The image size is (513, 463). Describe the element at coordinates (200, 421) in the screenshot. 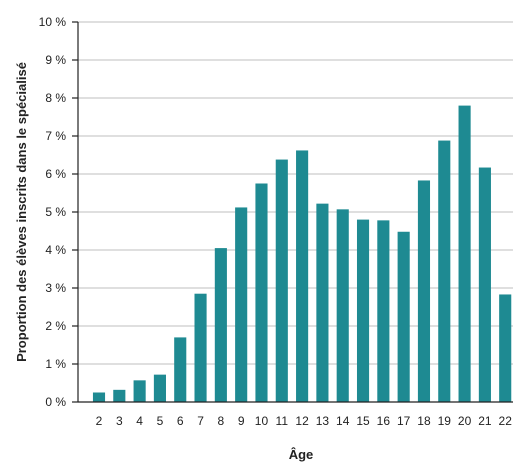

I see `x-tick-label: 7` at that location.